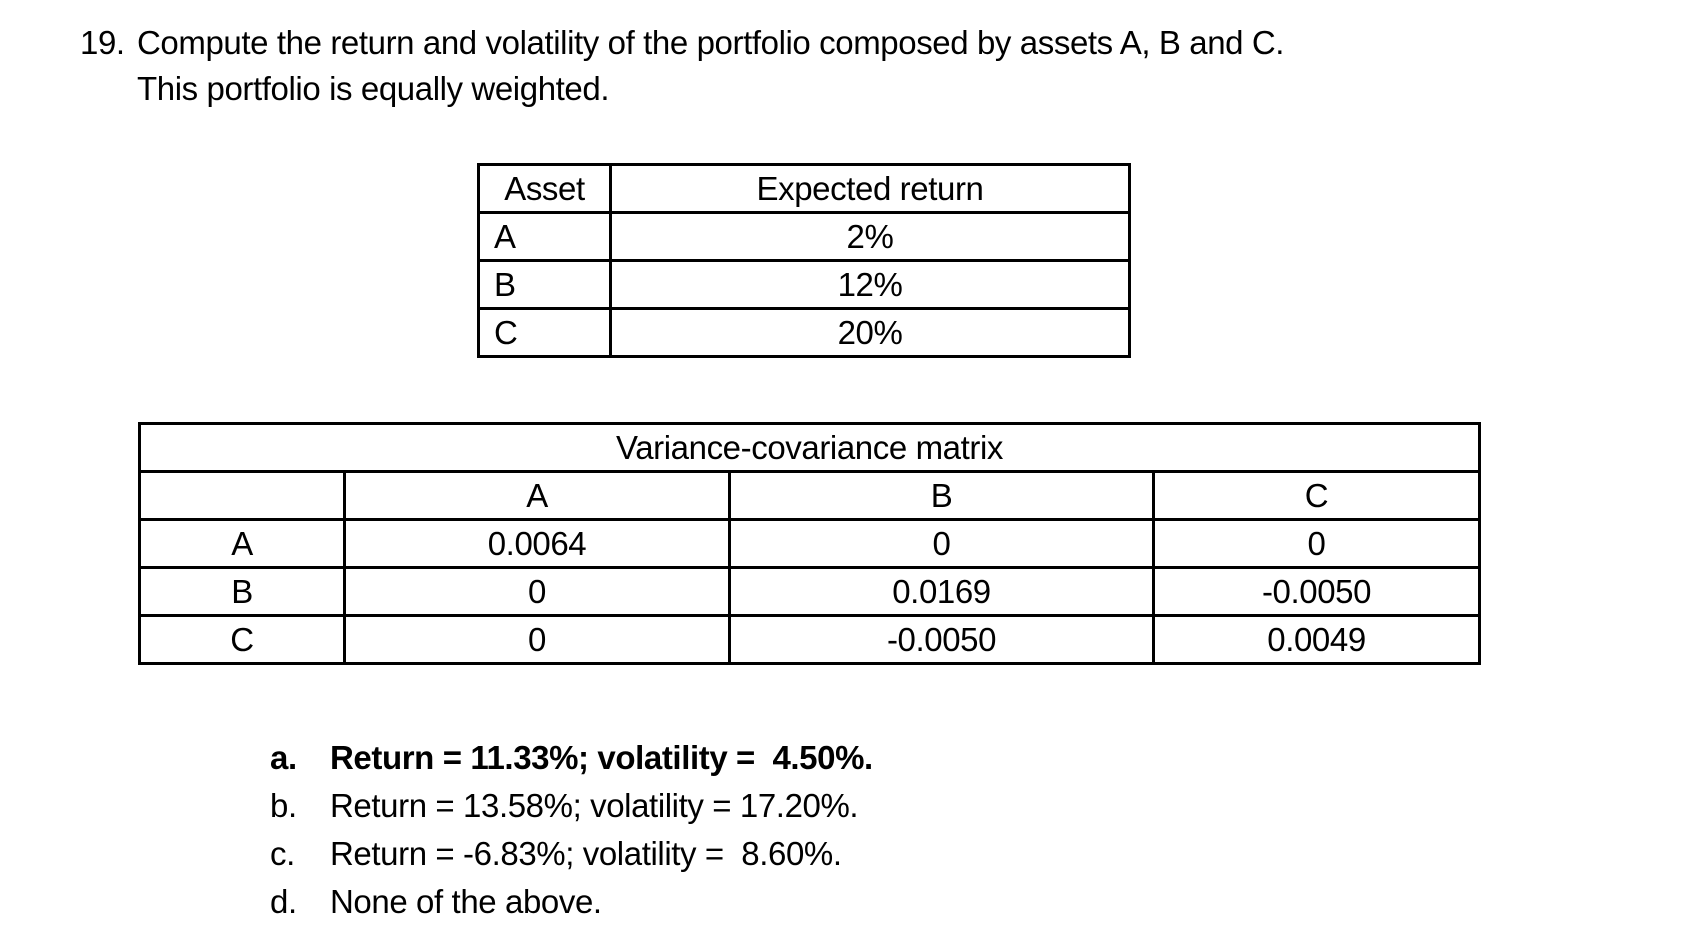 The width and height of the screenshot is (1693, 949). What do you see at coordinates (537, 639) in the screenshot?
I see `covariance-cell-ca: 0` at bounding box center [537, 639].